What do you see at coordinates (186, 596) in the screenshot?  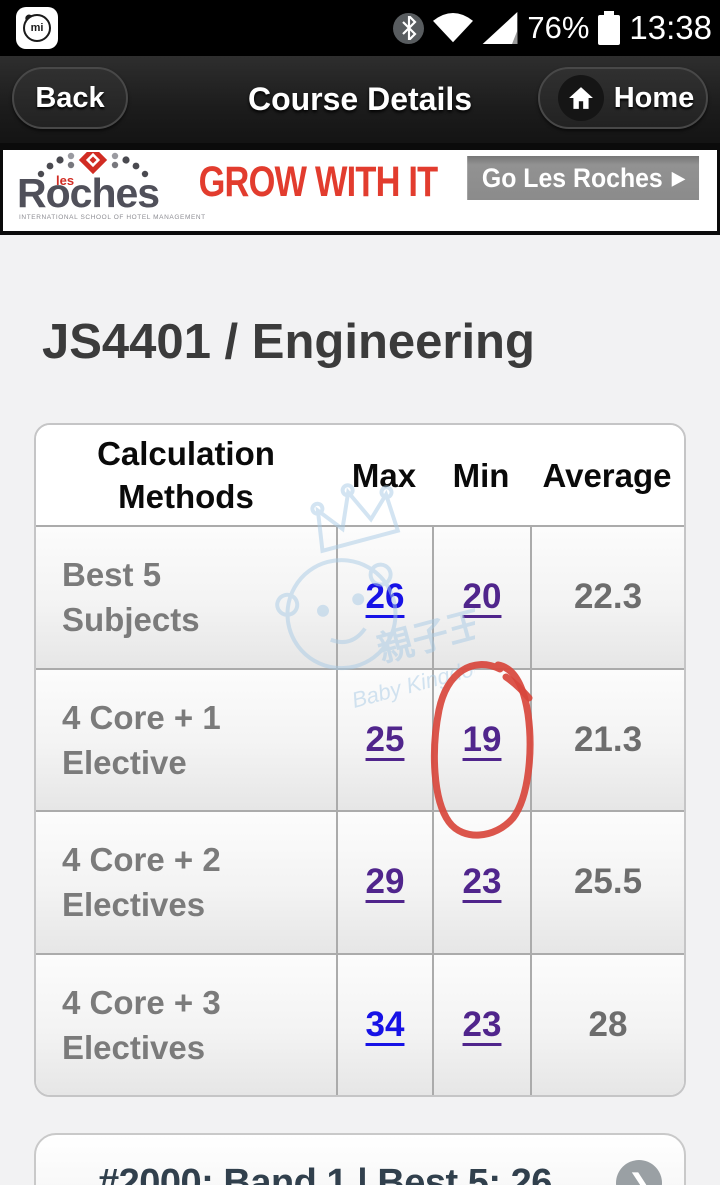 I see `row-label: Best 5 Subjects` at bounding box center [186, 596].